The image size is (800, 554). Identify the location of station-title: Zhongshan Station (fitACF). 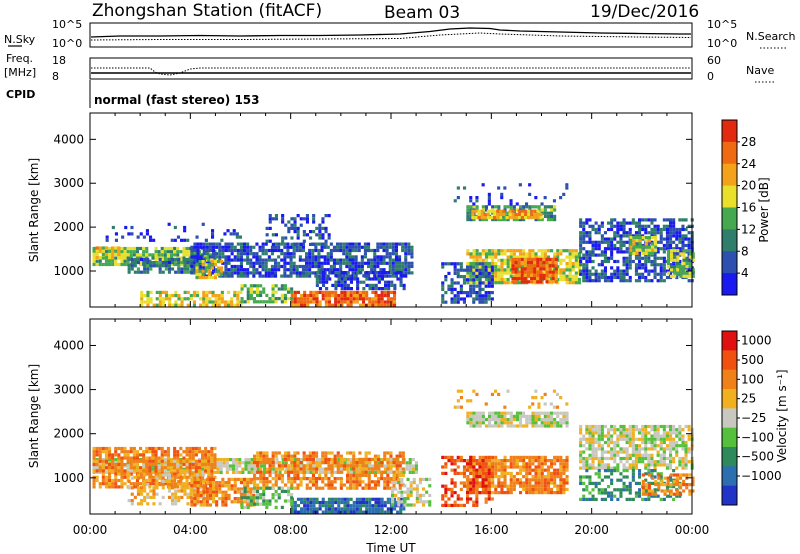
(207, 11).